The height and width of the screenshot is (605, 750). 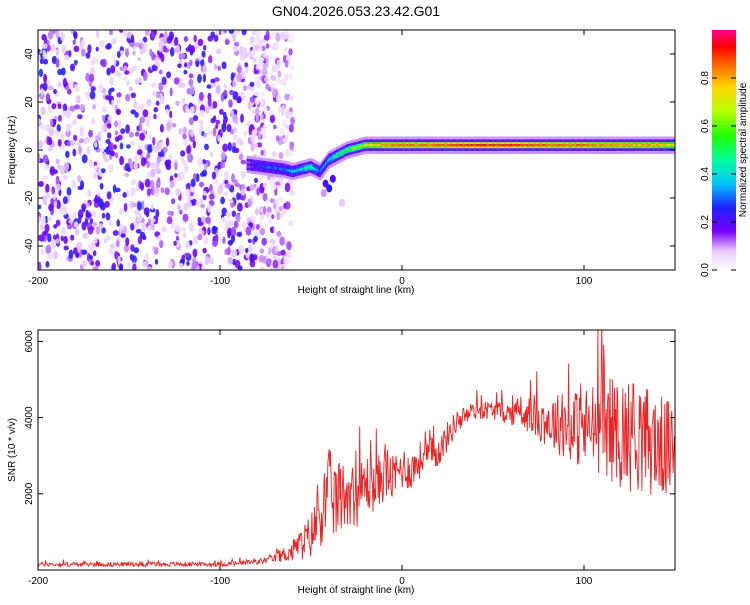 I want to click on snr-xlabel: Height of straight line (km), so click(x=356, y=590).